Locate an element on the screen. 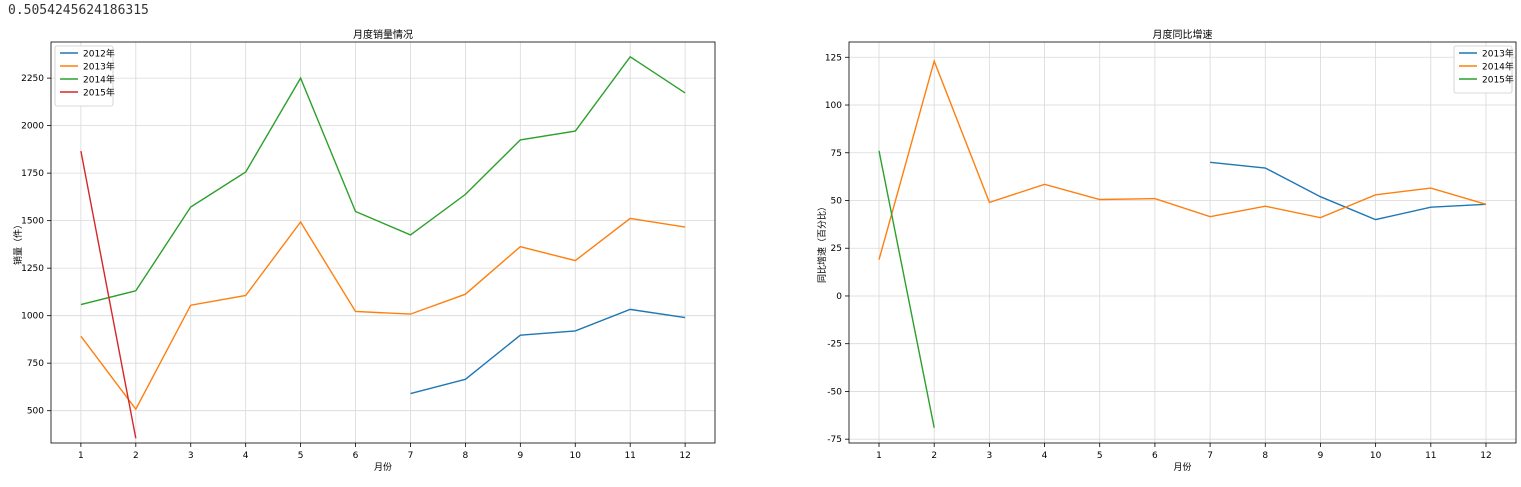 Image resolution: width=1521 pixels, height=487 pixels. y-tick-label: 2000 is located at coordinates (32, 127).